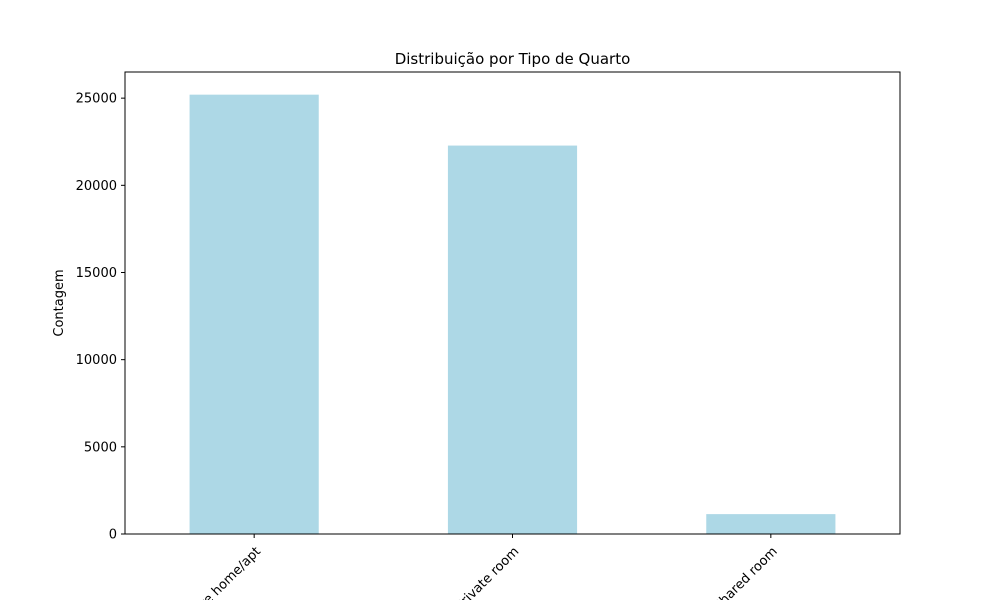 This screenshot has width=1000, height=604. Describe the element at coordinates (96, 273) in the screenshot. I see `y-tick-label: 15000` at that location.